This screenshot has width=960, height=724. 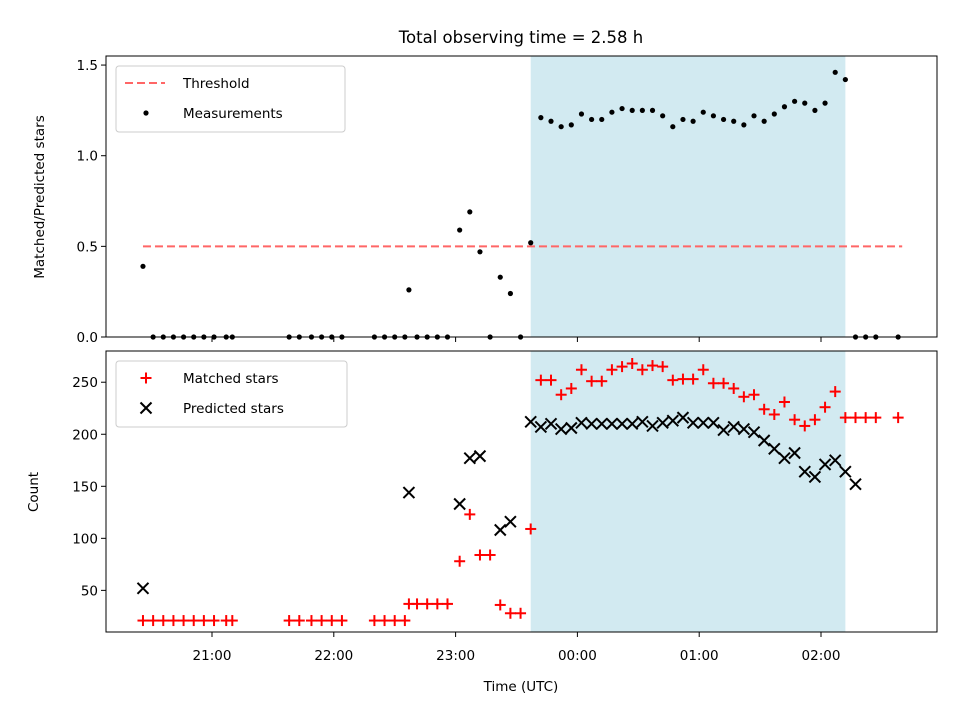 What do you see at coordinates (85, 383) in the screenshot?
I see `y-tick-label: 250` at bounding box center [85, 383].